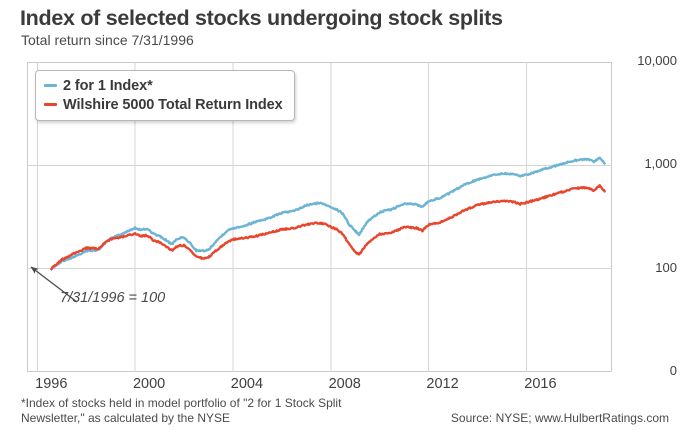  I want to click on y-axis-tick-label: 1,000, so click(660, 164).